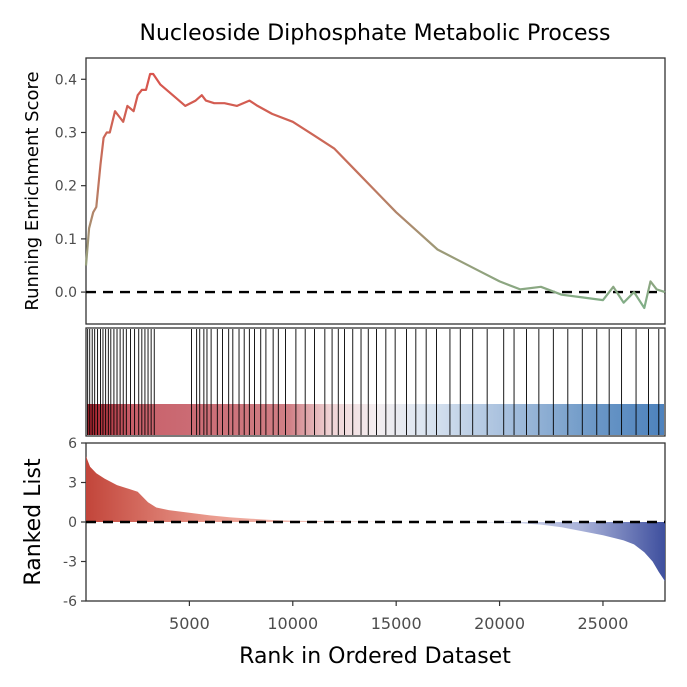 The height and width of the screenshot is (687, 687). Describe the element at coordinates (72, 444) in the screenshot. I see `ranked-list-y-tick-label: 6` at that location.